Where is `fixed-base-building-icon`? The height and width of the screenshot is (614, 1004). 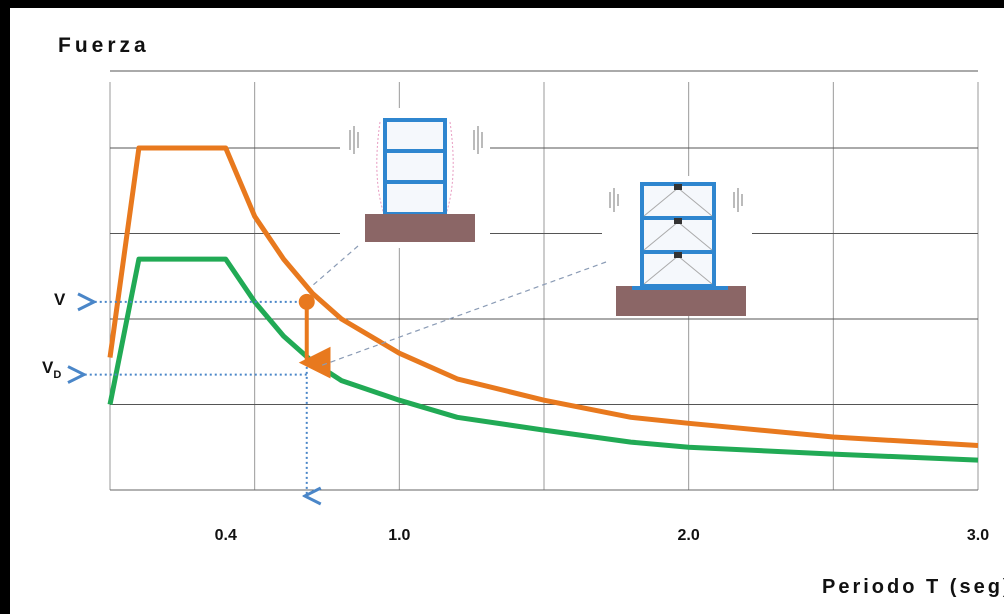 fixed-base-building-icon is located at coordinates (415, 178).